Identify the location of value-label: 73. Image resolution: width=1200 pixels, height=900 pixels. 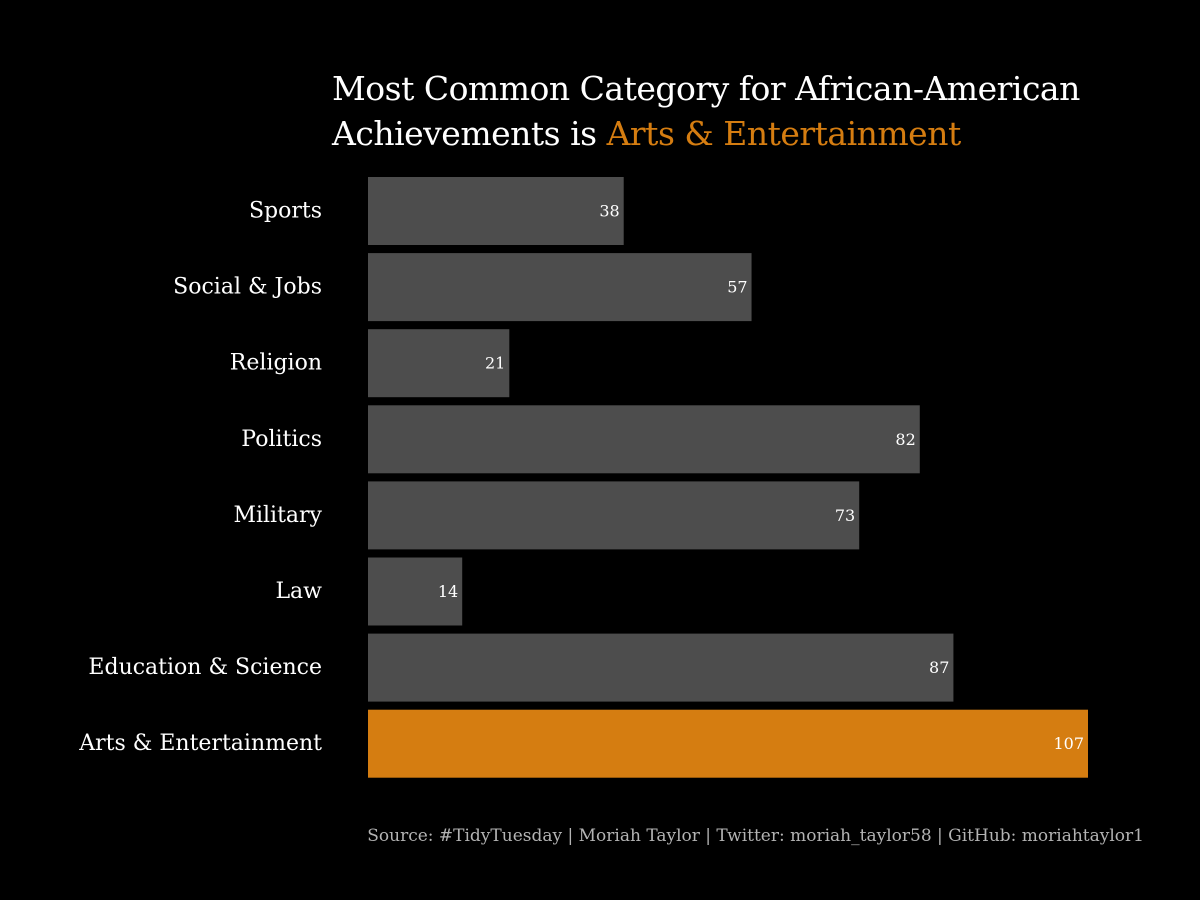
(845, 515).